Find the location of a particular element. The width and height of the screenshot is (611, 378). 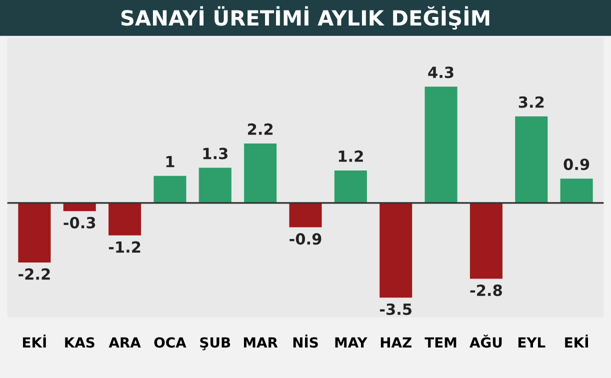

data-label: -2.2 is located at coordinates (34, 274).